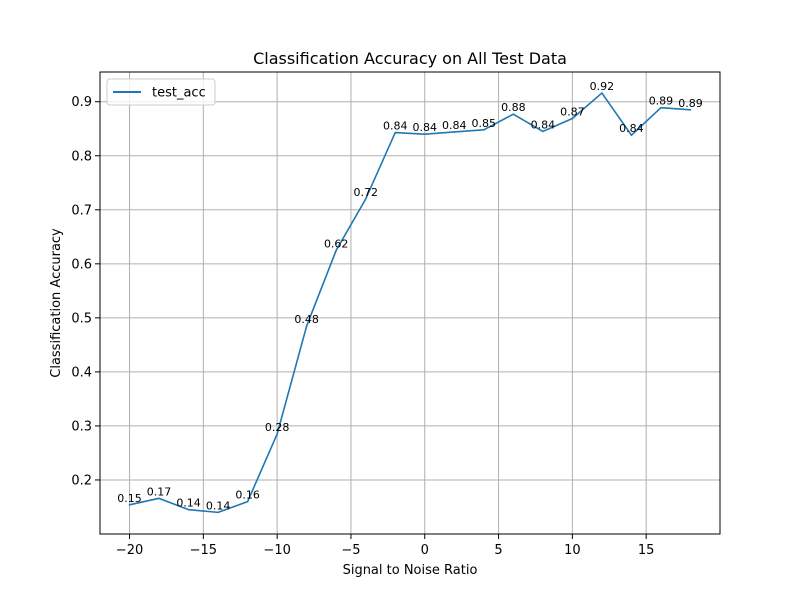 The height and width of the screenshot is (600, 800). I want to click on data-label: 0.85, so click(484, 123).